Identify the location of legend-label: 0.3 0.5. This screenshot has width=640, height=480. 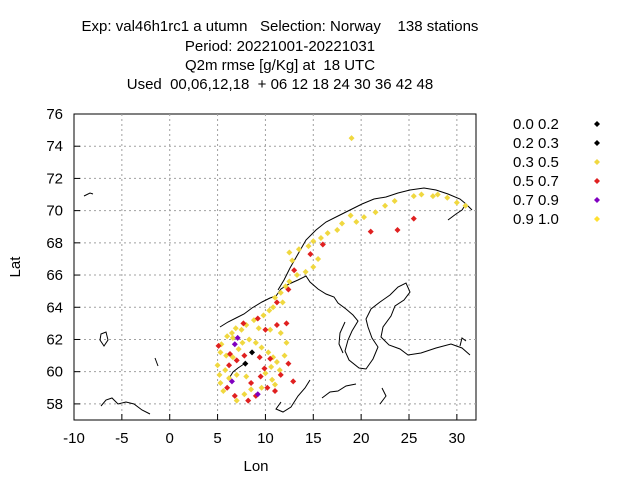
(536, 162).